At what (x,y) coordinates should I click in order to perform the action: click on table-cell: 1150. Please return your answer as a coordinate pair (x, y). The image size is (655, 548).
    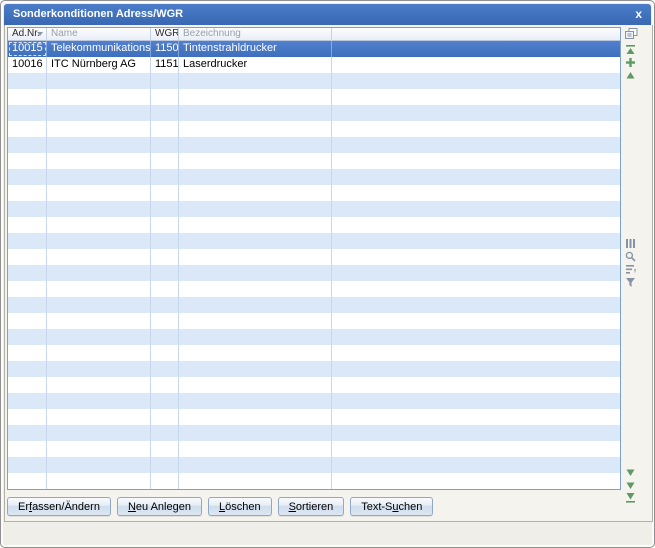
    Looking at the image, I should click on (165, 49).